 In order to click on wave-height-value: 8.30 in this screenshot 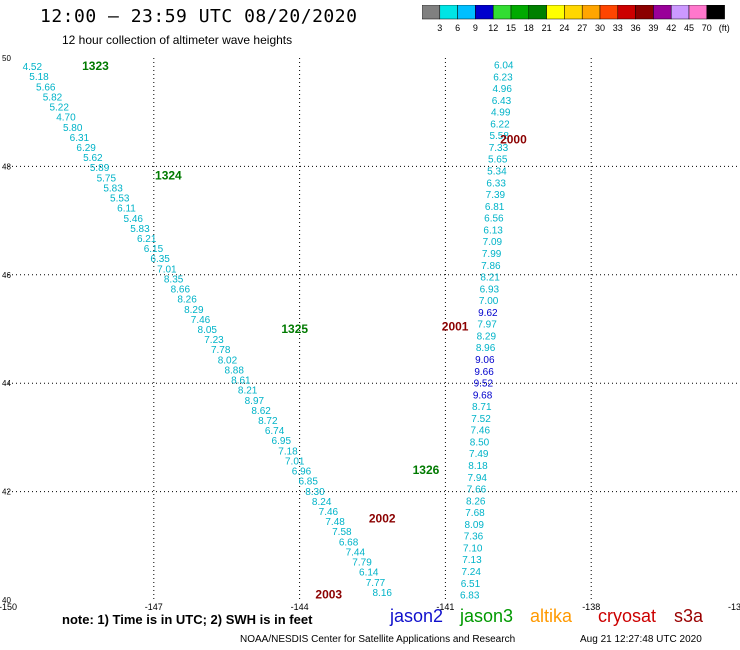, I will do `click(315, 492)`.